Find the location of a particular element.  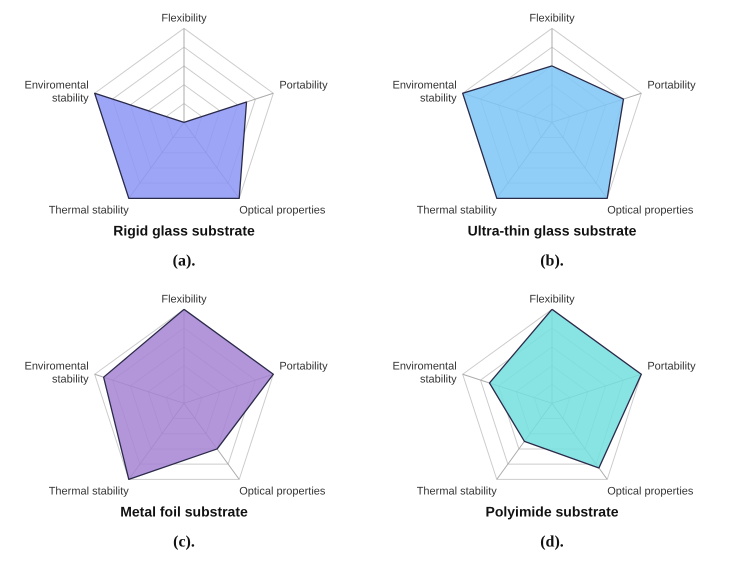

text: Polyimide substrate is located at coordinates (552, 511).